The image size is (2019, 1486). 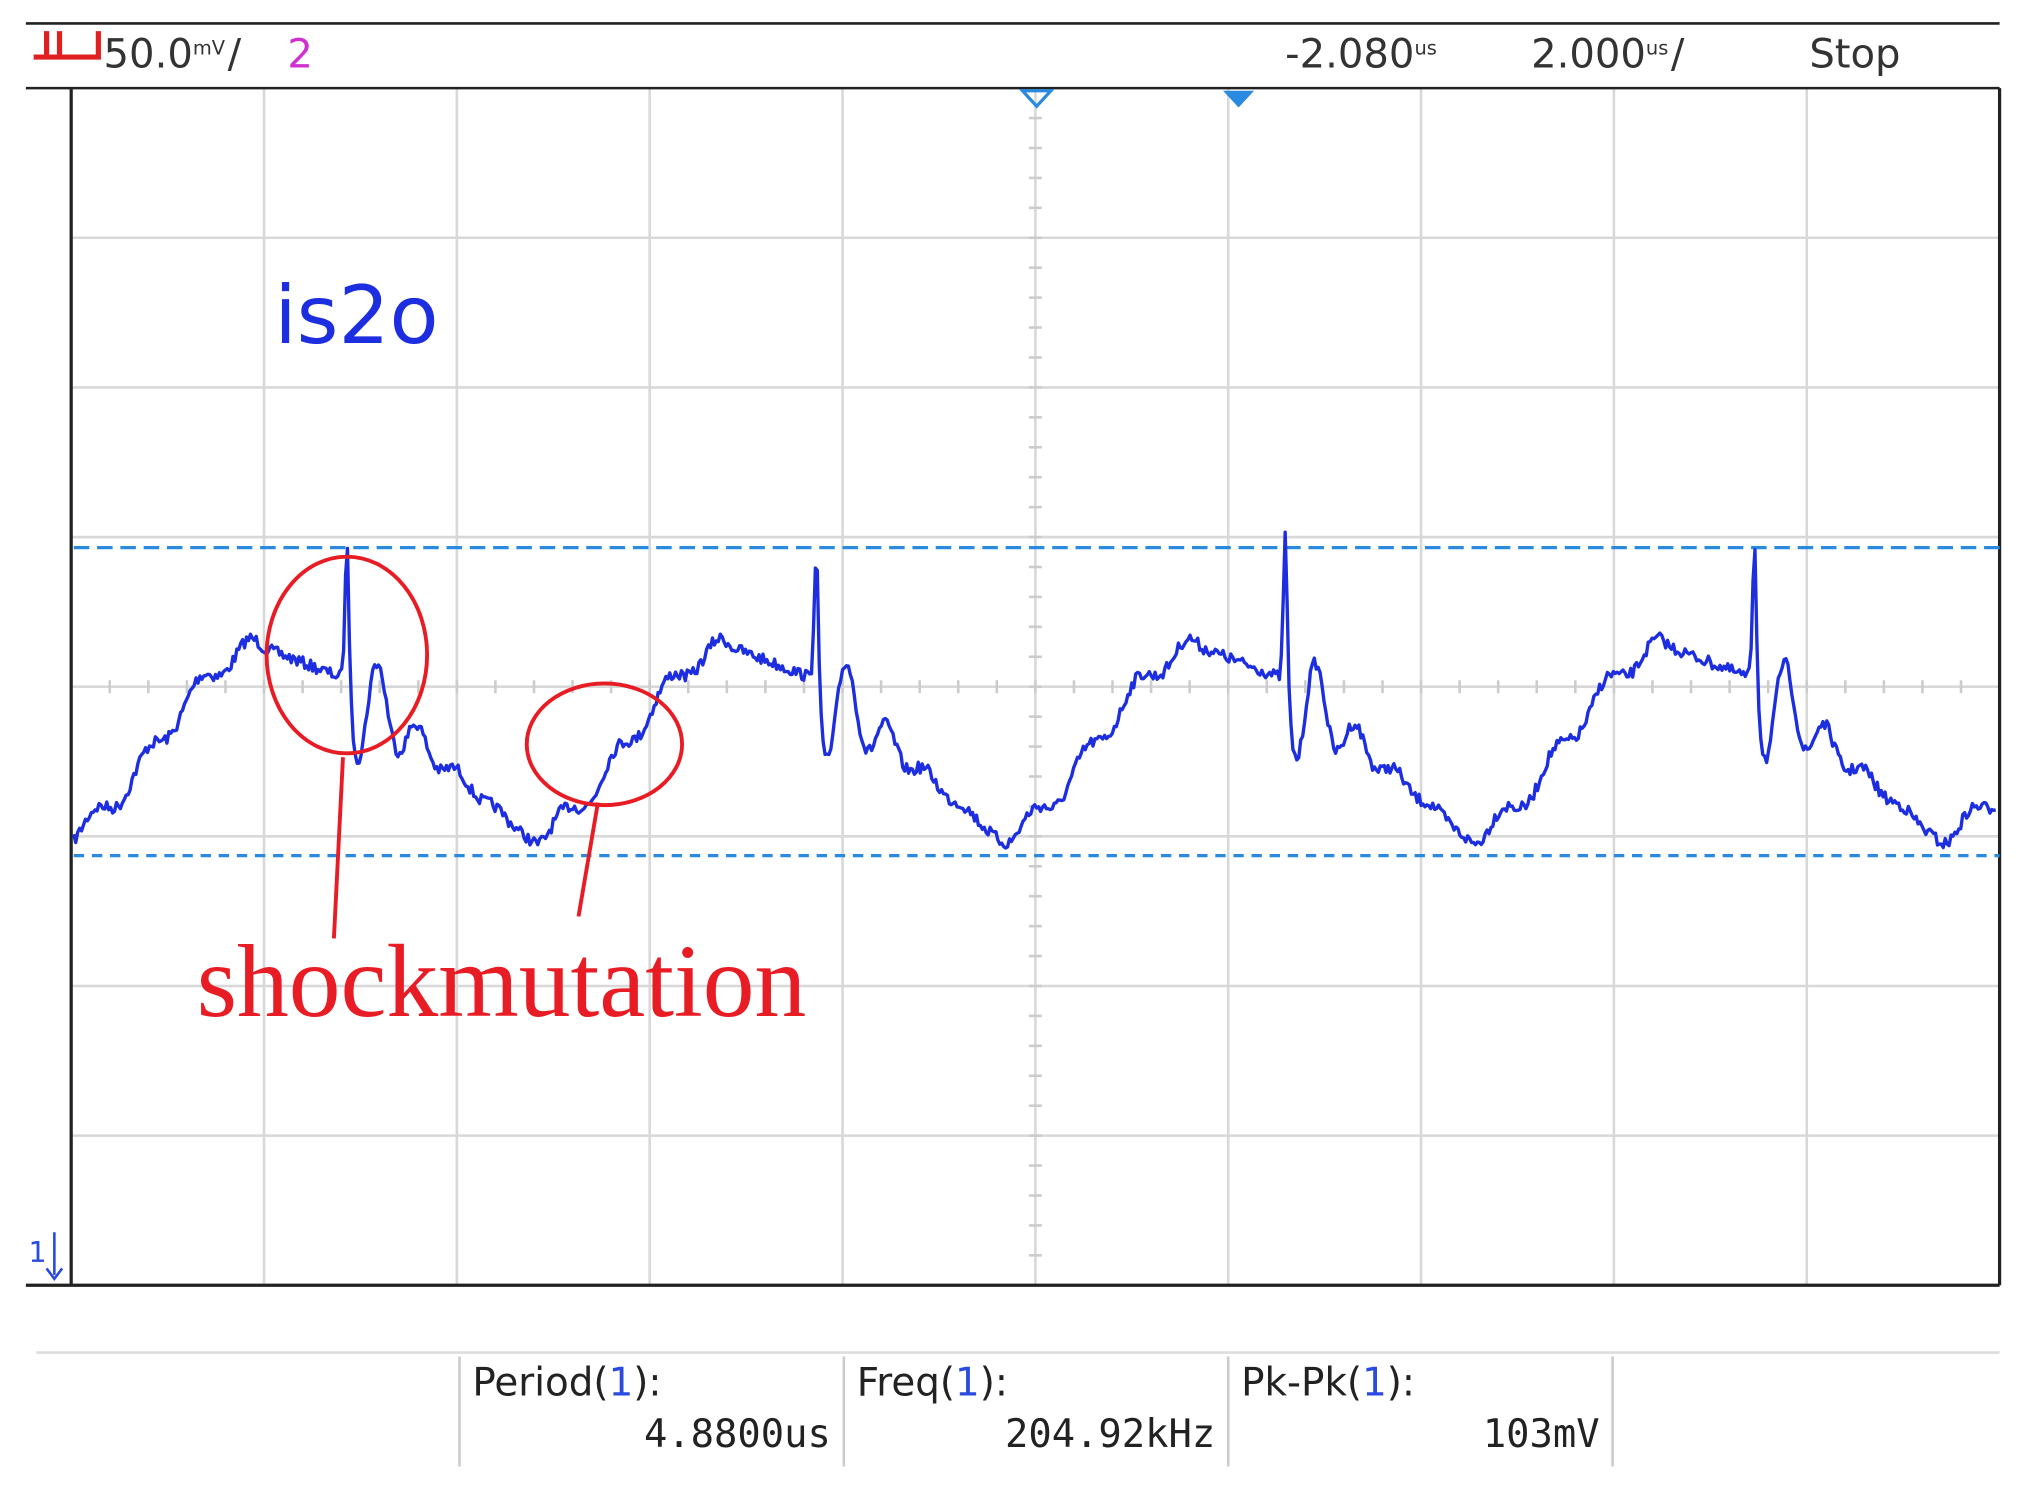 I want to click on annotation-text: shockmutation, so click(x=502, y=982).